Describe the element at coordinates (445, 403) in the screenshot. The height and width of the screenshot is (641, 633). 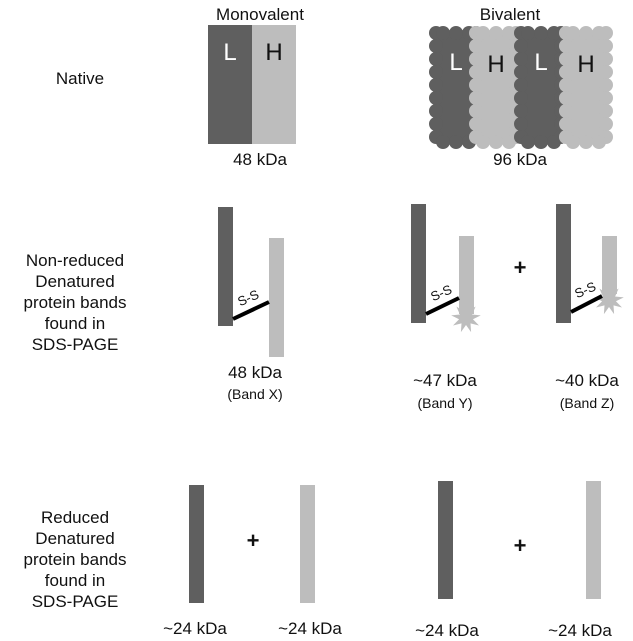
I see `band-label-y: (Band Y)` at that location.